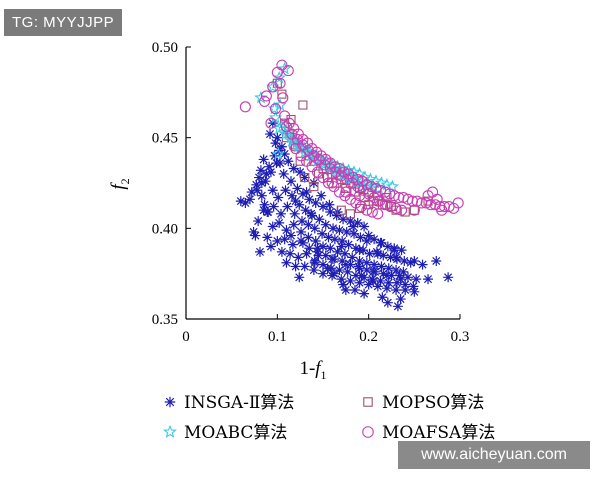 The width and height of the screenshot is (600, 480). I want to click on star-point, so click(284, 68).